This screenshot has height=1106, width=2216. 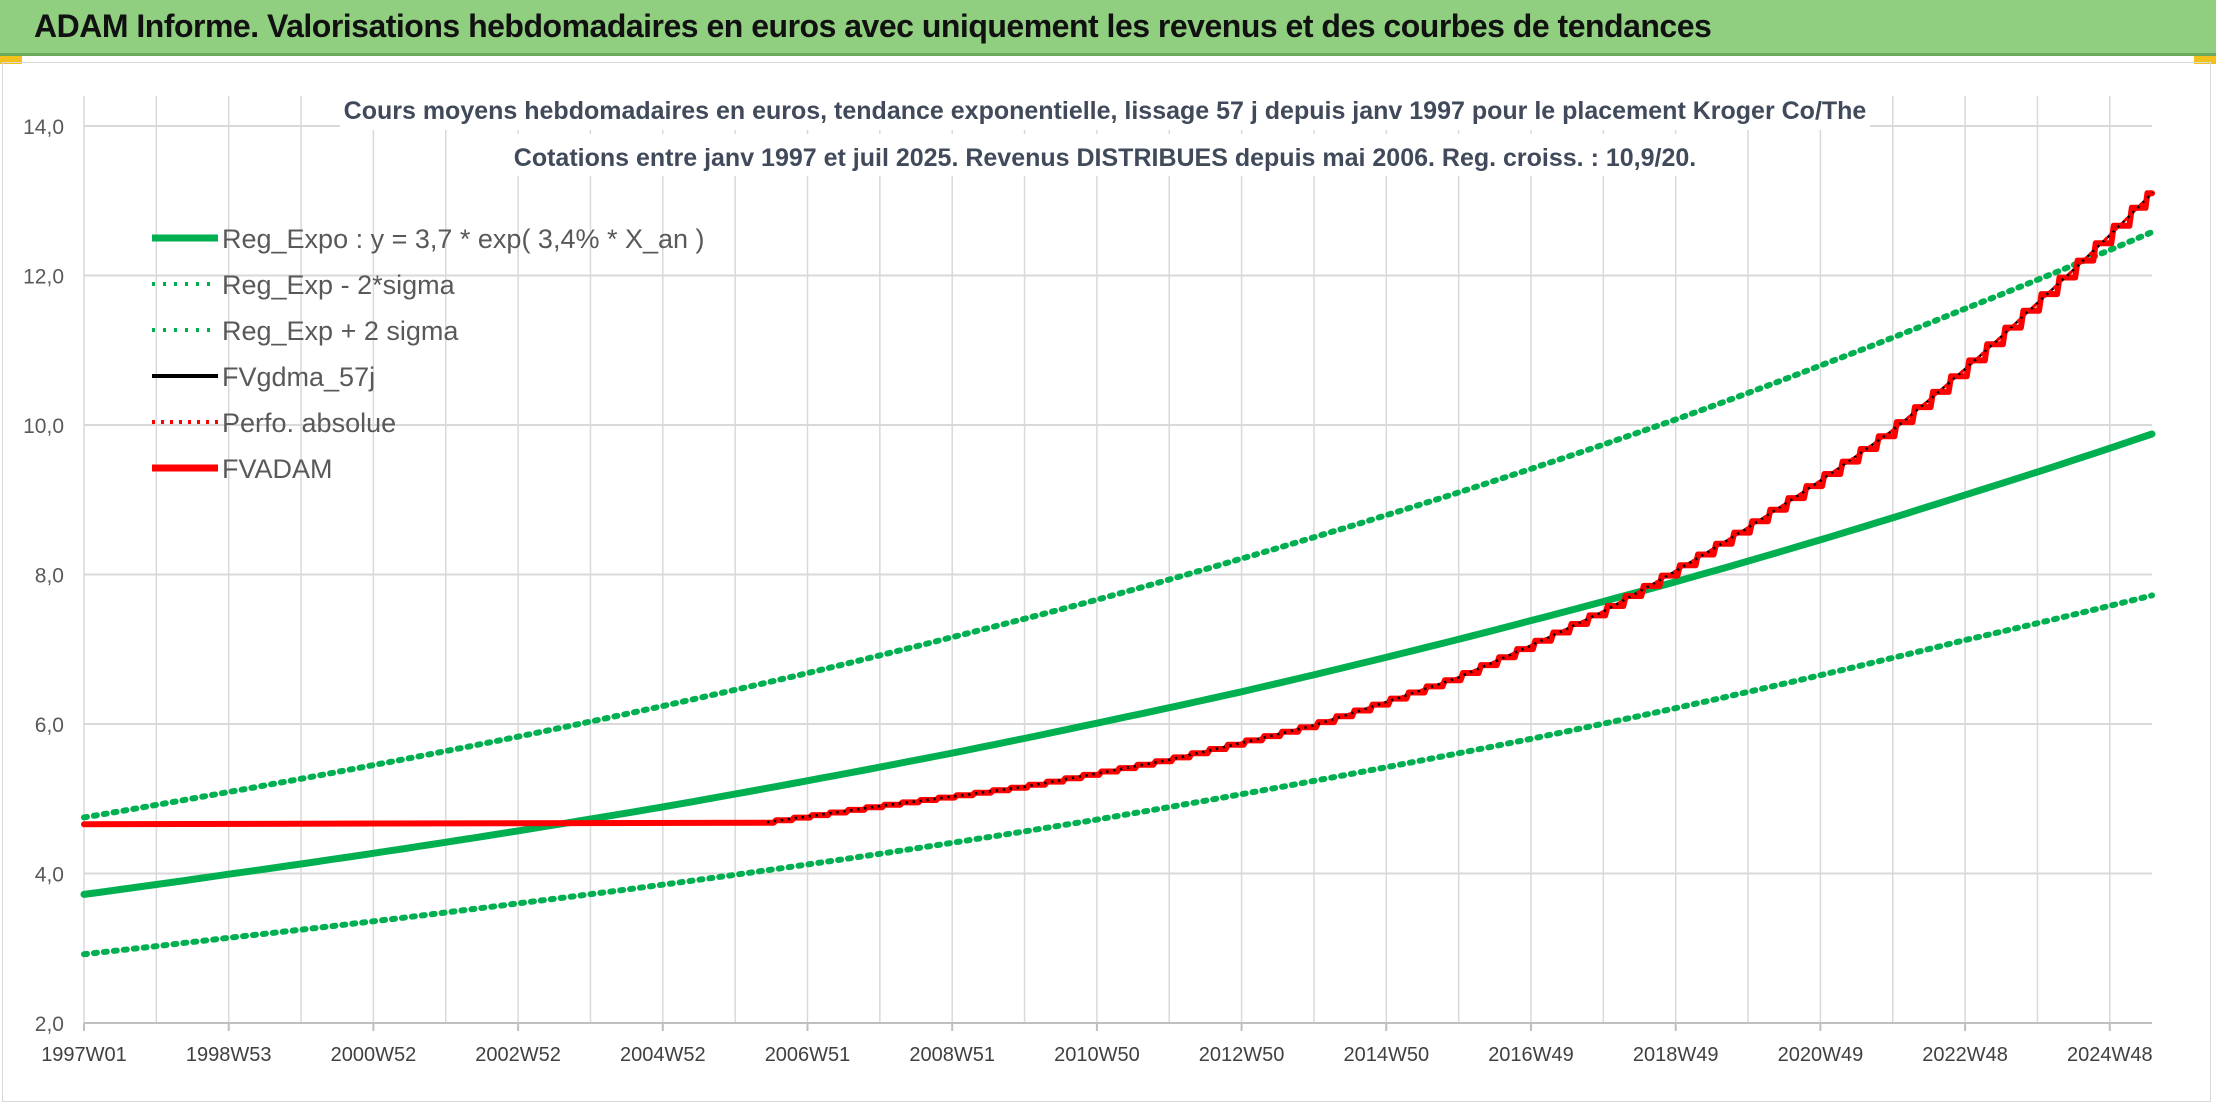 I want to click on y-tick-label: 10,0, so click(x=43, y=426).